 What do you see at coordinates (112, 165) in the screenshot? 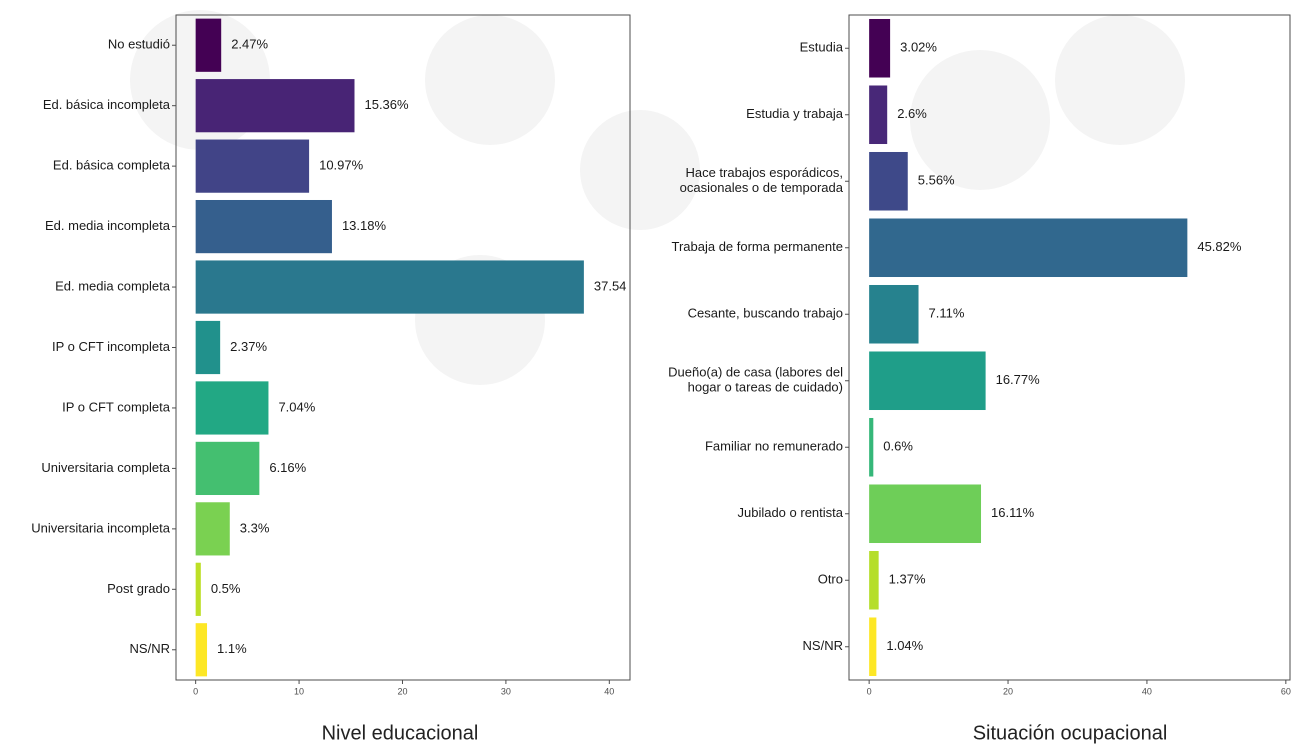
I see `y-tick-label: Ed. básica completa` at bounding box center [112, 165].